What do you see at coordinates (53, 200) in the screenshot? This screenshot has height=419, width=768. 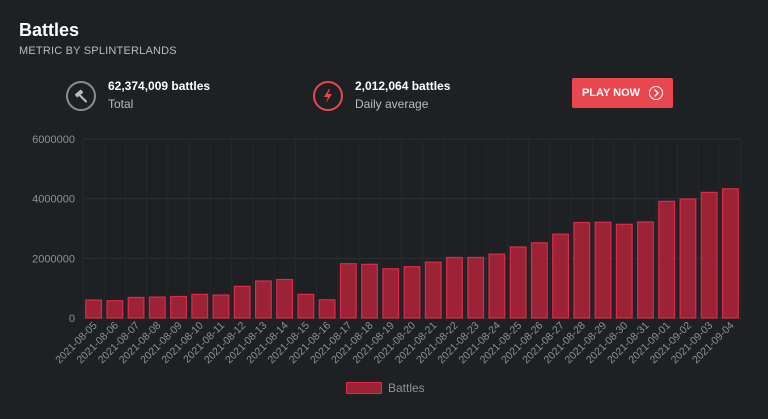 I see `y-tick-label: 4000000` at bounding box center [53, 200].